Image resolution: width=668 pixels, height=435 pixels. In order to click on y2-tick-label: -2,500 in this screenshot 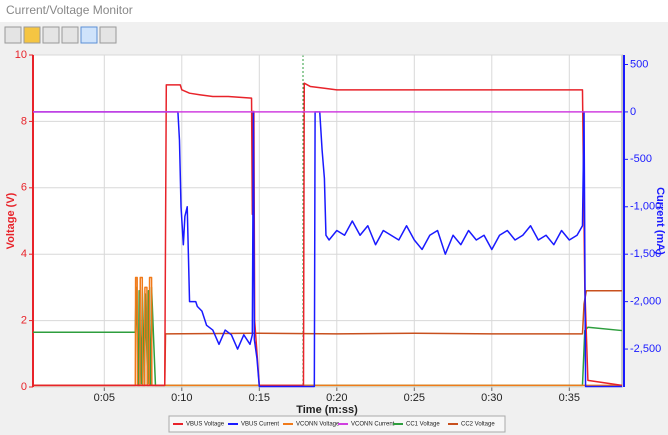, I will do `click(645, 349)`.